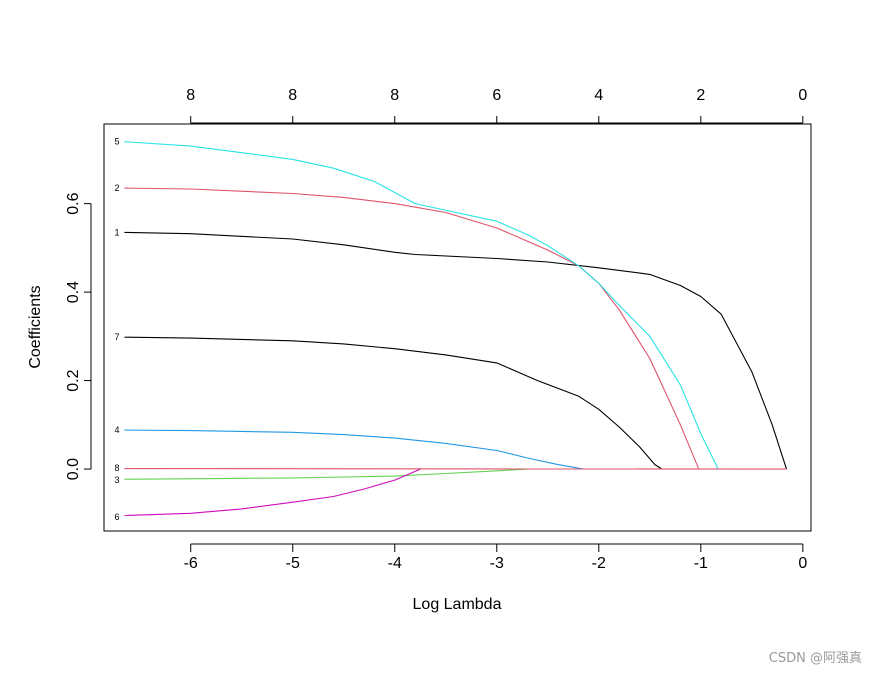 The width and height of the screenshot is (876, 676). I want to click on y-axis-title: Coefficients, so click(35, 326).